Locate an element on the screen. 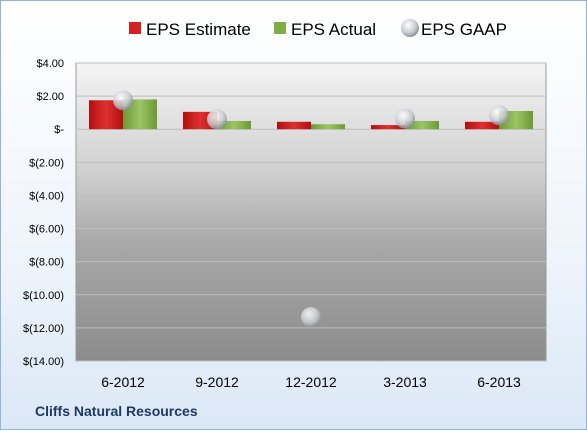  y-tick-label: $(10.00) is located at coordinates (43, 296).